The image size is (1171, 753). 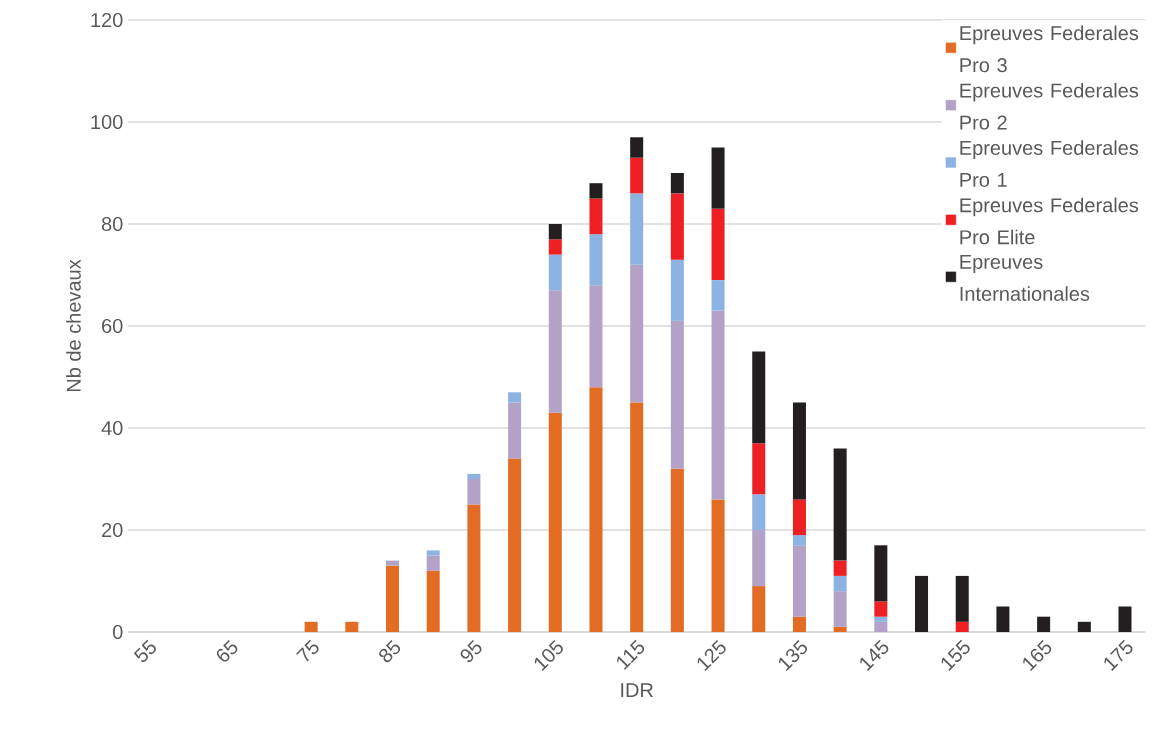 I want to click on x-tick-label: 75, so click(x=307, y=650).